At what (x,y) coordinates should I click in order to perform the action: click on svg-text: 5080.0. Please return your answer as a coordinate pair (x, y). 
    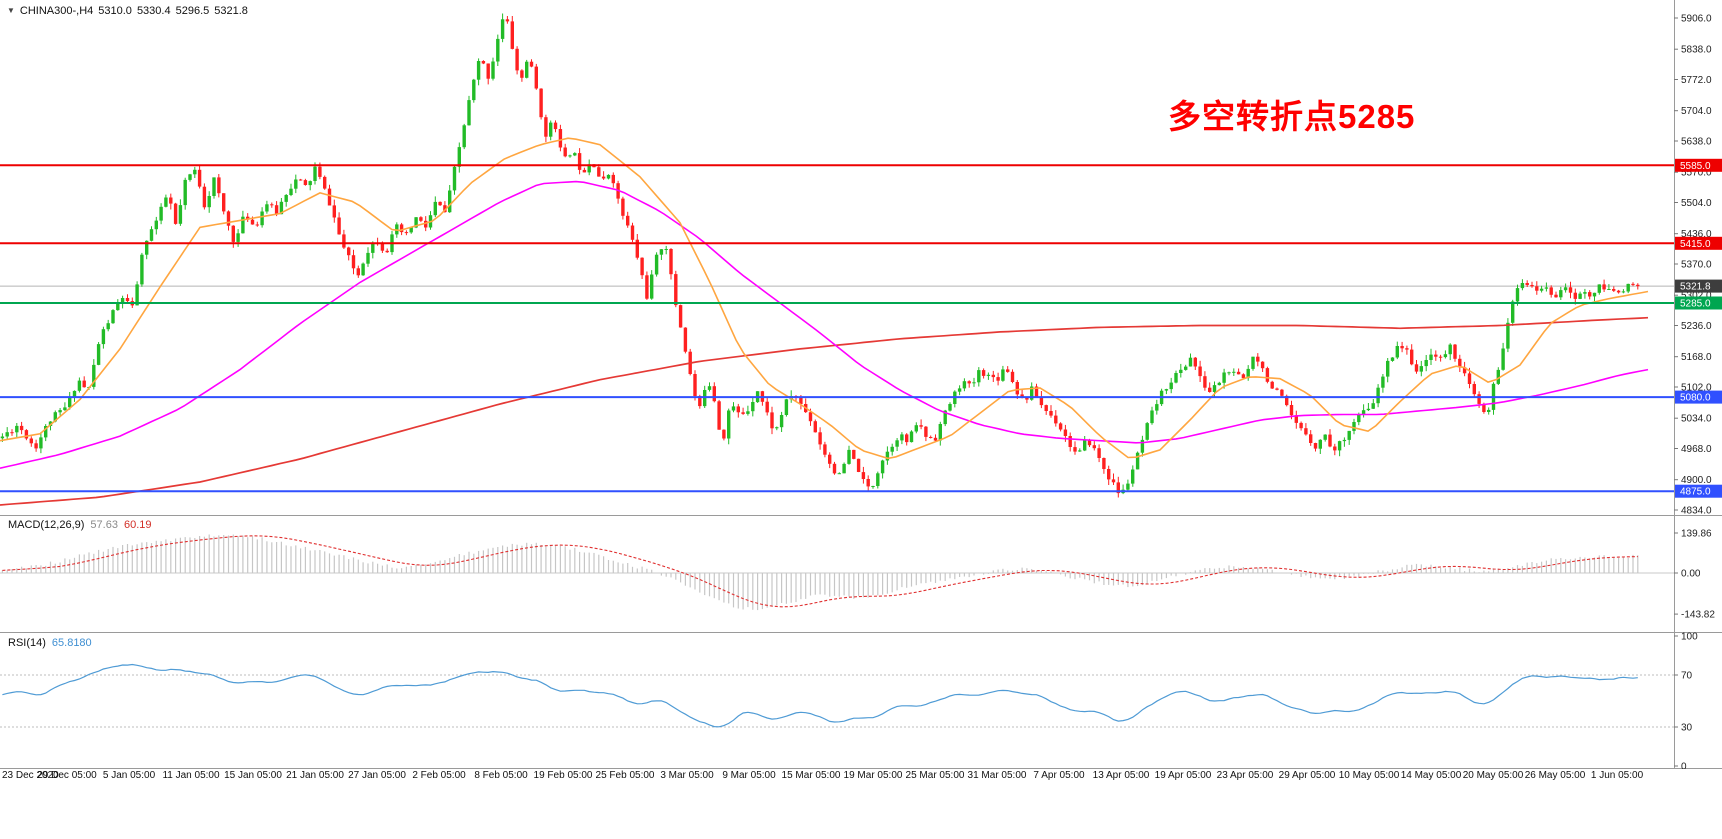
    Looking at the image, I should click on (1695, 398).